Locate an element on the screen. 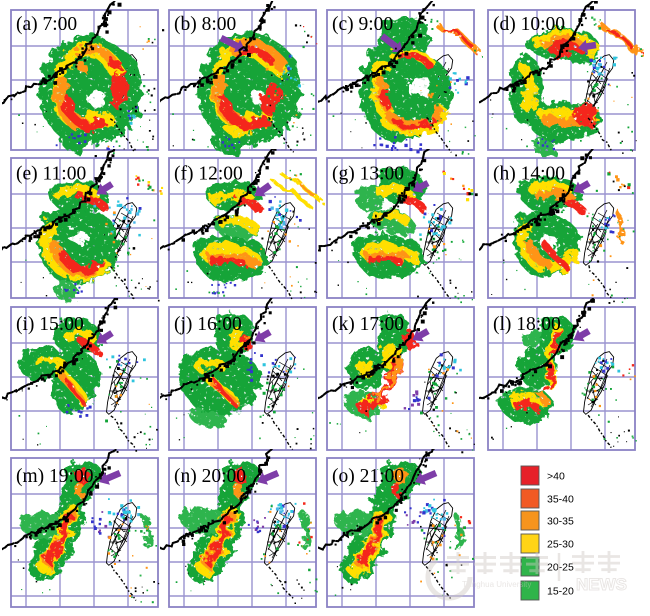 Image resolution: width=650 pixels, height=616 pixels. svg-text: (g) 13:00 is located at coordinates (368, 174).